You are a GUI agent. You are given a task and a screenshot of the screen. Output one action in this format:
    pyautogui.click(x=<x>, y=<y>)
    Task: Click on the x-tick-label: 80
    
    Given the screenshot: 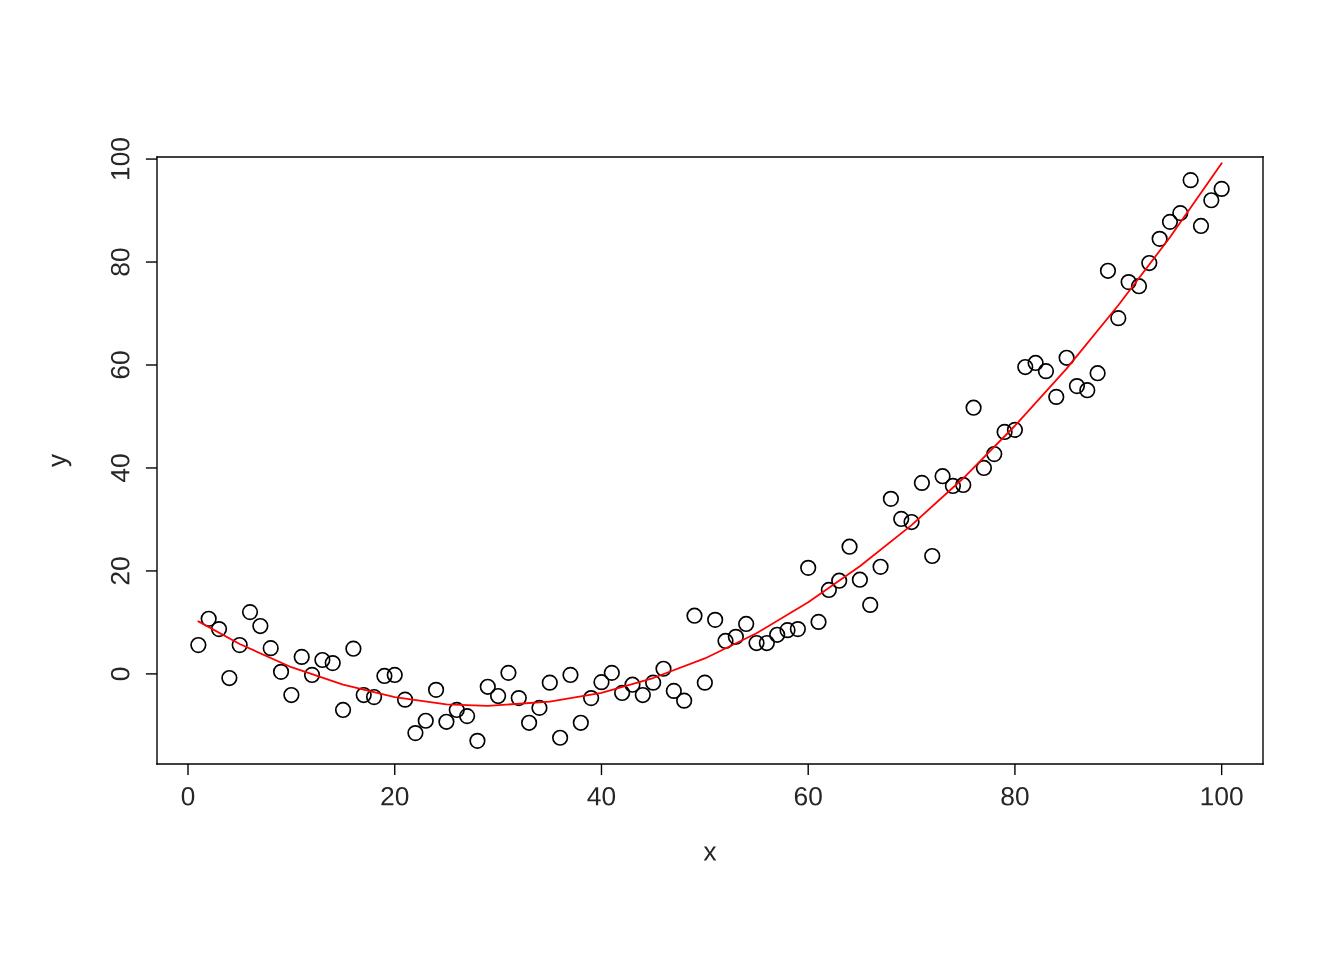 What is the action you would take?
    pyautogui.click(x=1015, y=796)
    